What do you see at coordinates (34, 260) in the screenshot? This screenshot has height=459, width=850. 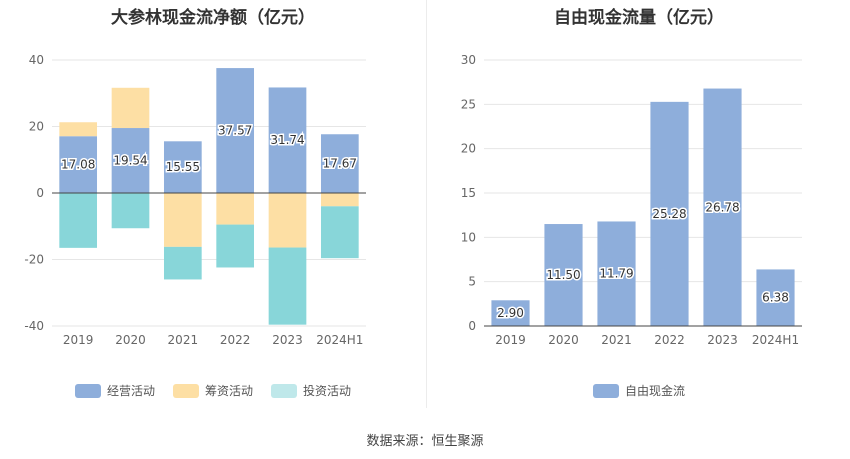 I see `y-tick-label: -20` at bounding box center [34, 260].